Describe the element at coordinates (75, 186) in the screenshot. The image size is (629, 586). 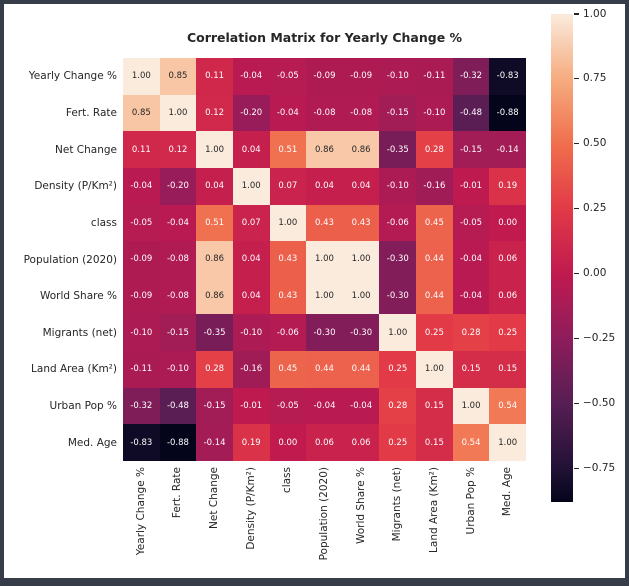
I see `y-axis-label: Density (P/Km²)` at that location.